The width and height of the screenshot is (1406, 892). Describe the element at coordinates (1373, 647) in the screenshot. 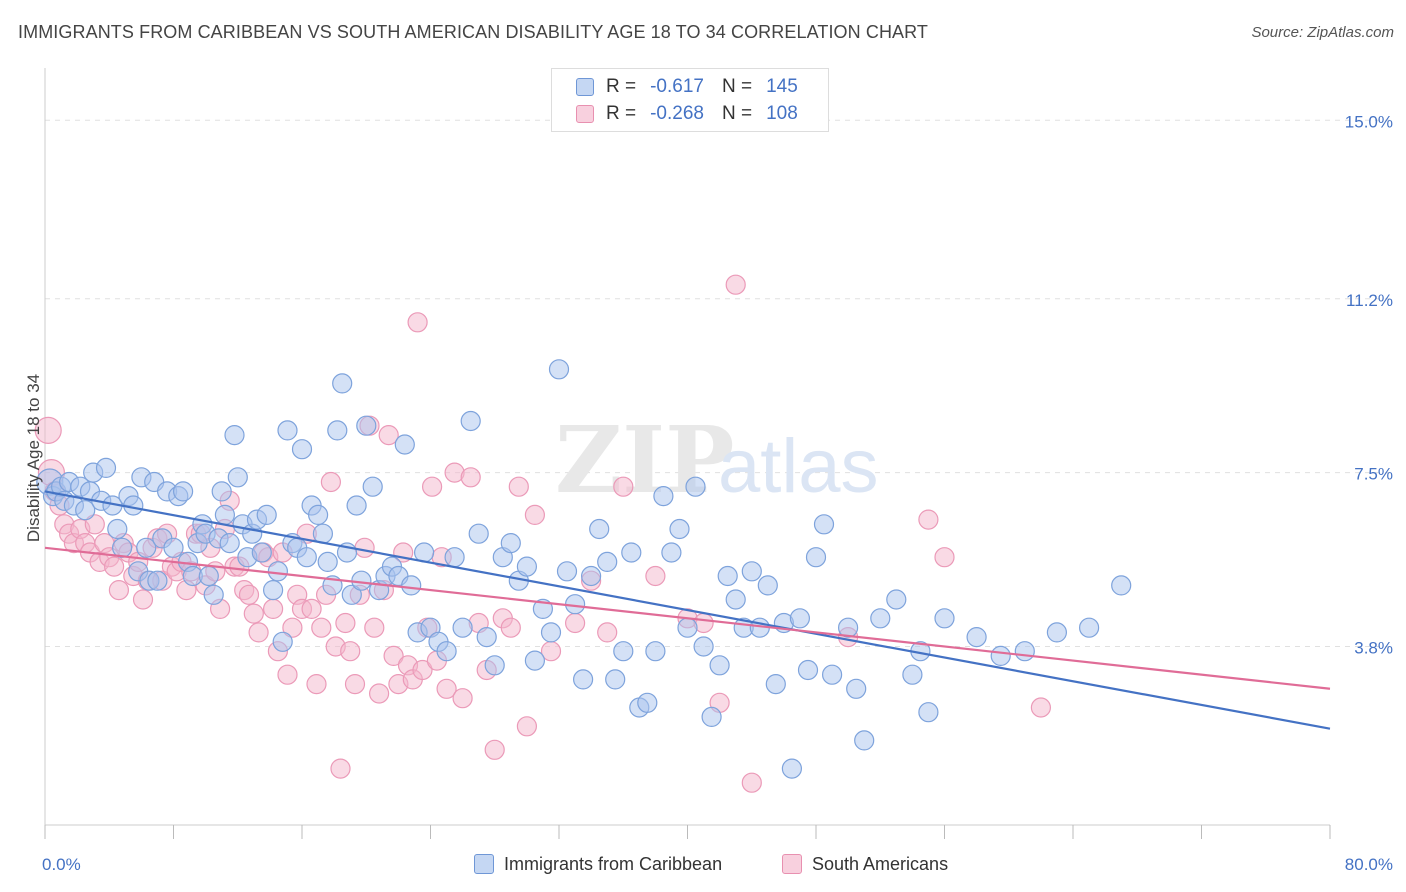

I see `y-tick-label: 3.8%` at that location.